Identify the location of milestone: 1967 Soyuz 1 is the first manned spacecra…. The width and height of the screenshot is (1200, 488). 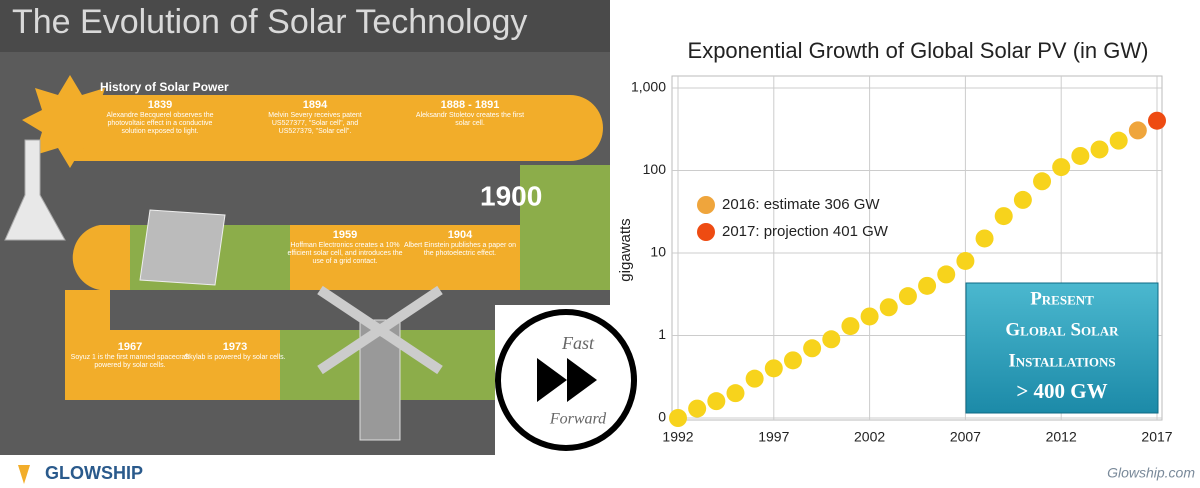
(130, 355).